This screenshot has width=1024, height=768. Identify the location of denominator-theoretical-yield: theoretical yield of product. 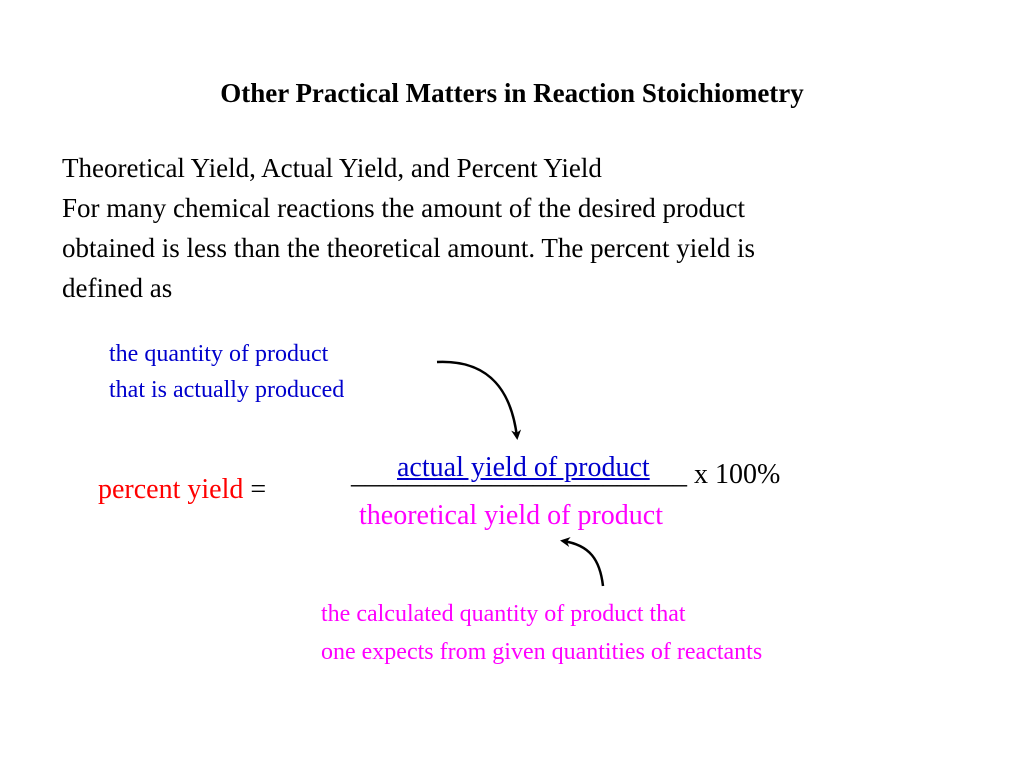
(511, 515).